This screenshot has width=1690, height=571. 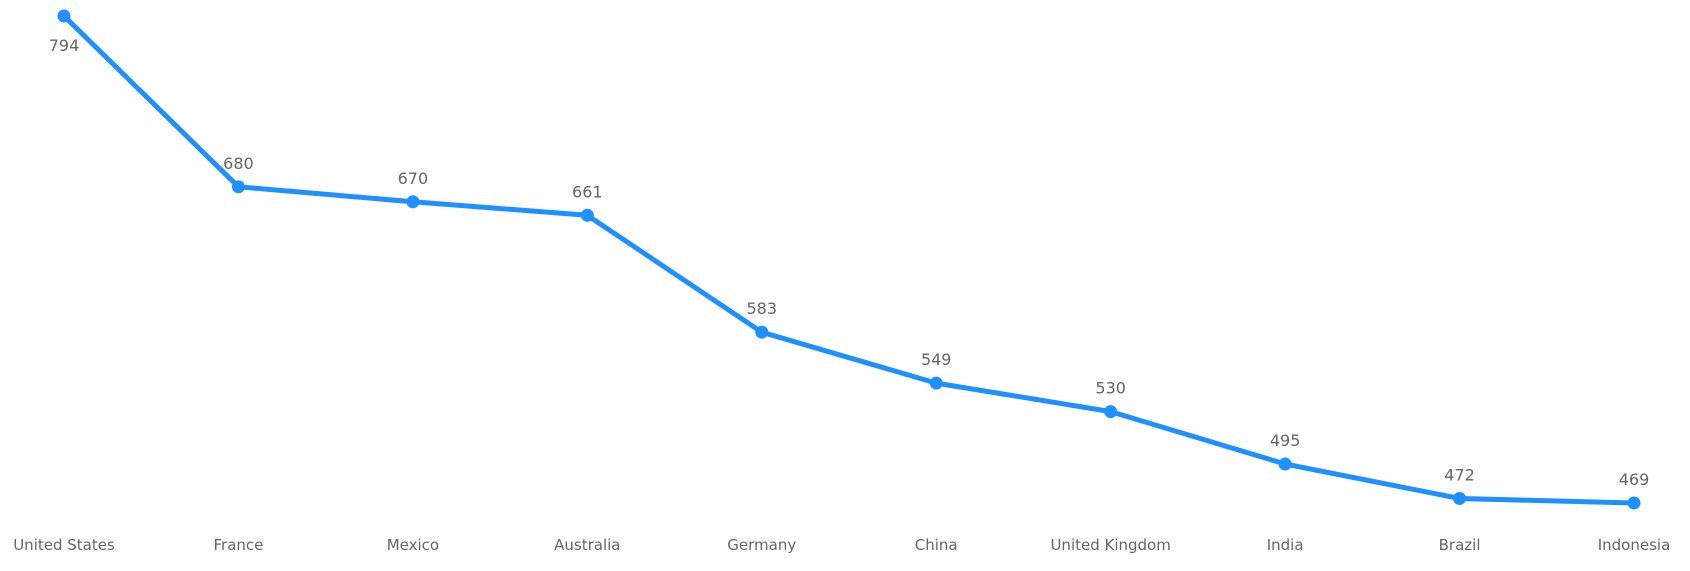 I want to click on x-tick-label: France, so click(x=238, y=545).